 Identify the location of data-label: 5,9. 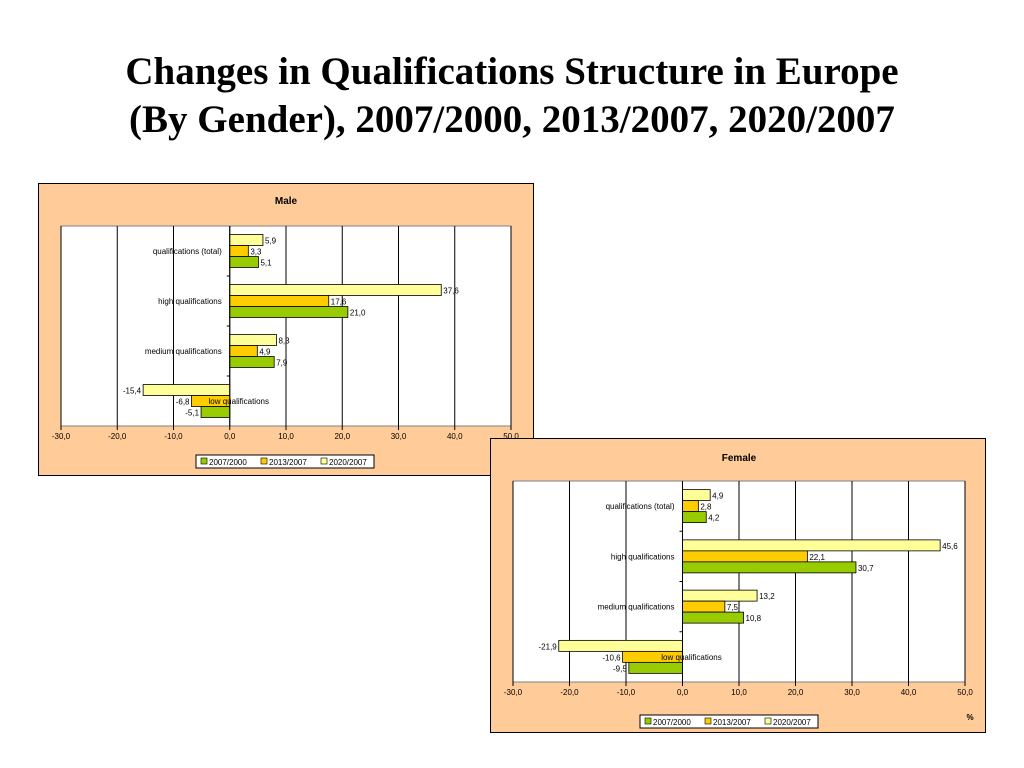
(271, 241).